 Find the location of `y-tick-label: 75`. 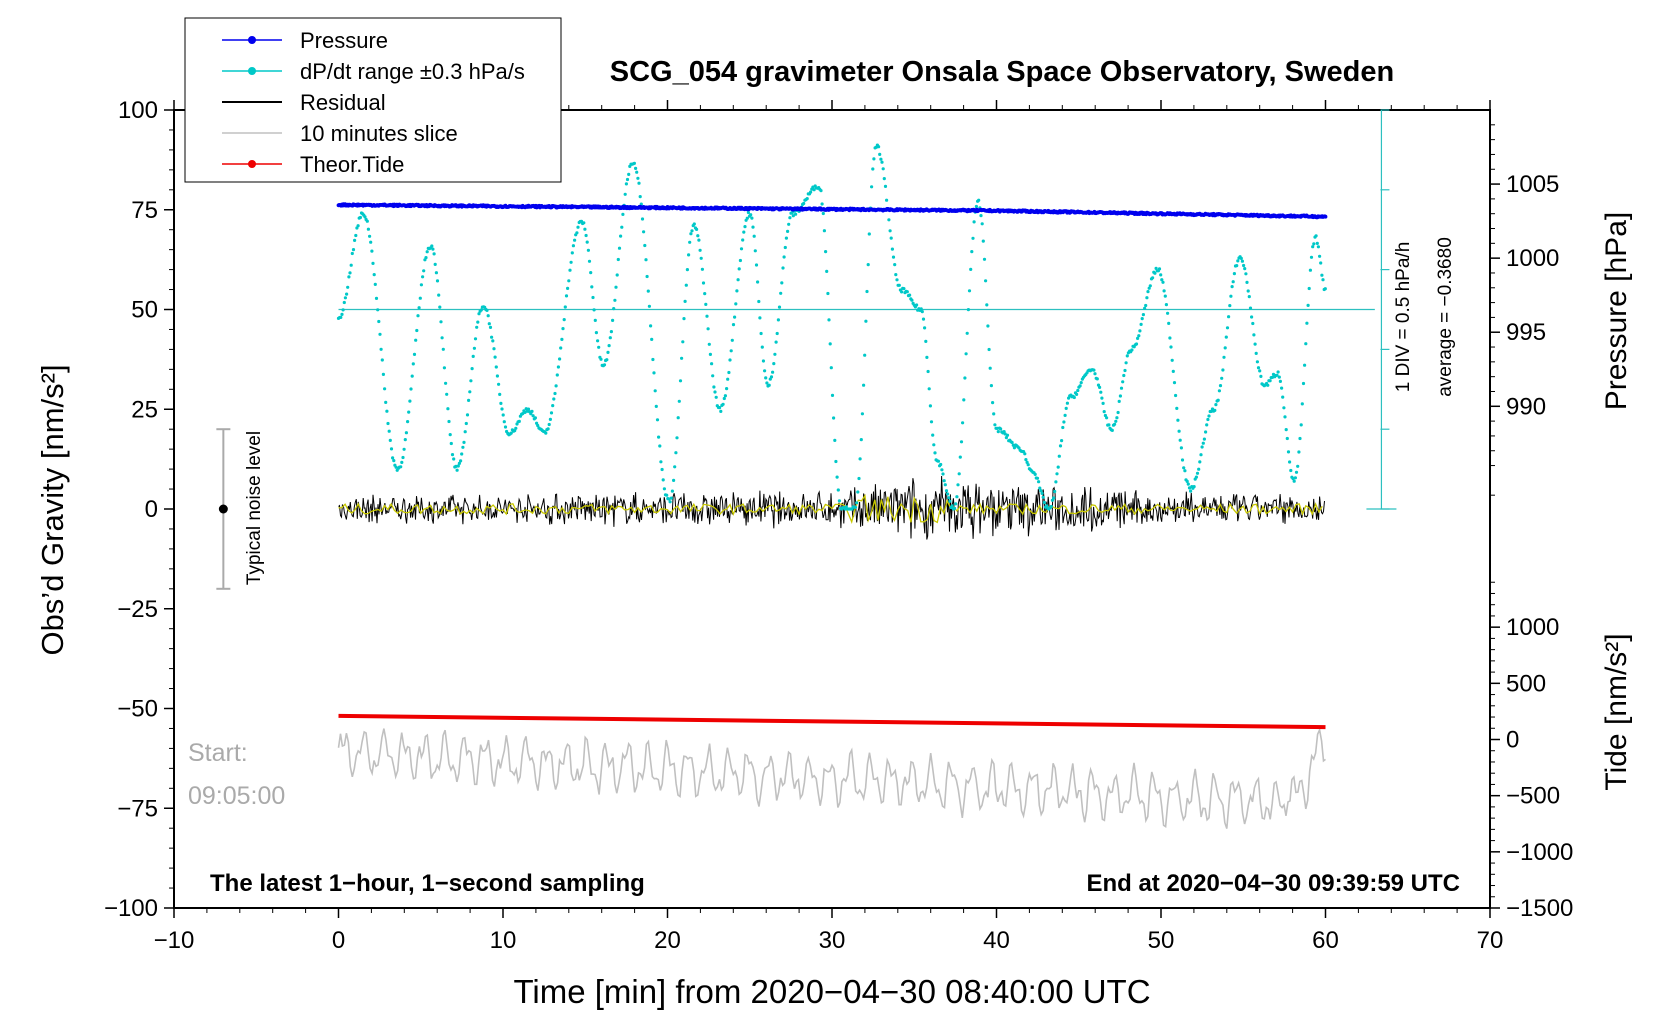

y-tick-label: 75 is located at coordinates (144, 210).